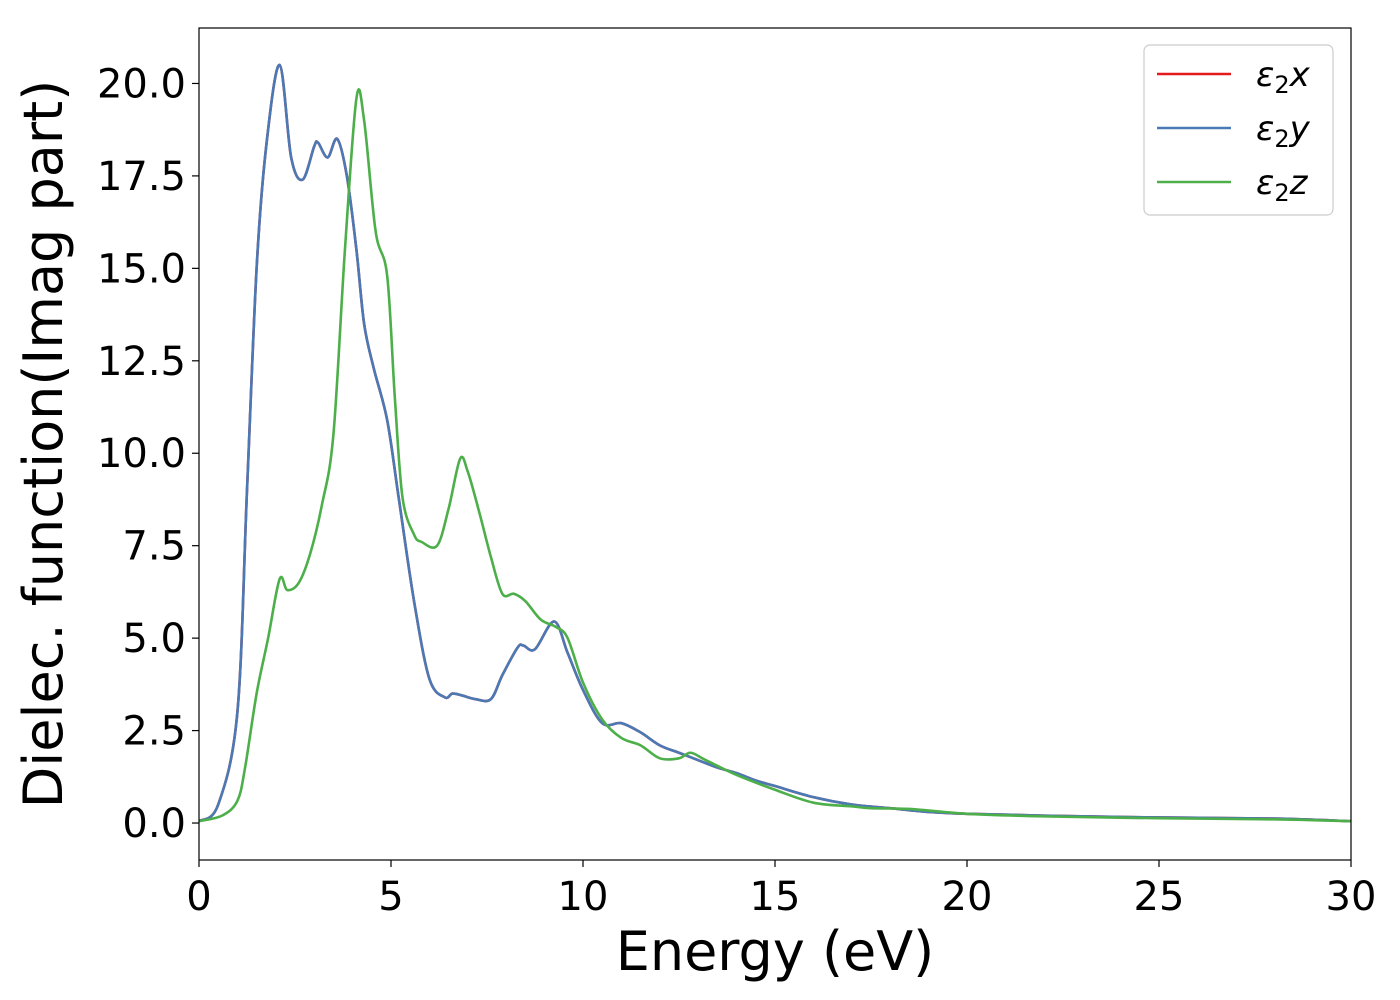  I want to click on y-tick-label: 5.0, so click(154, 639).